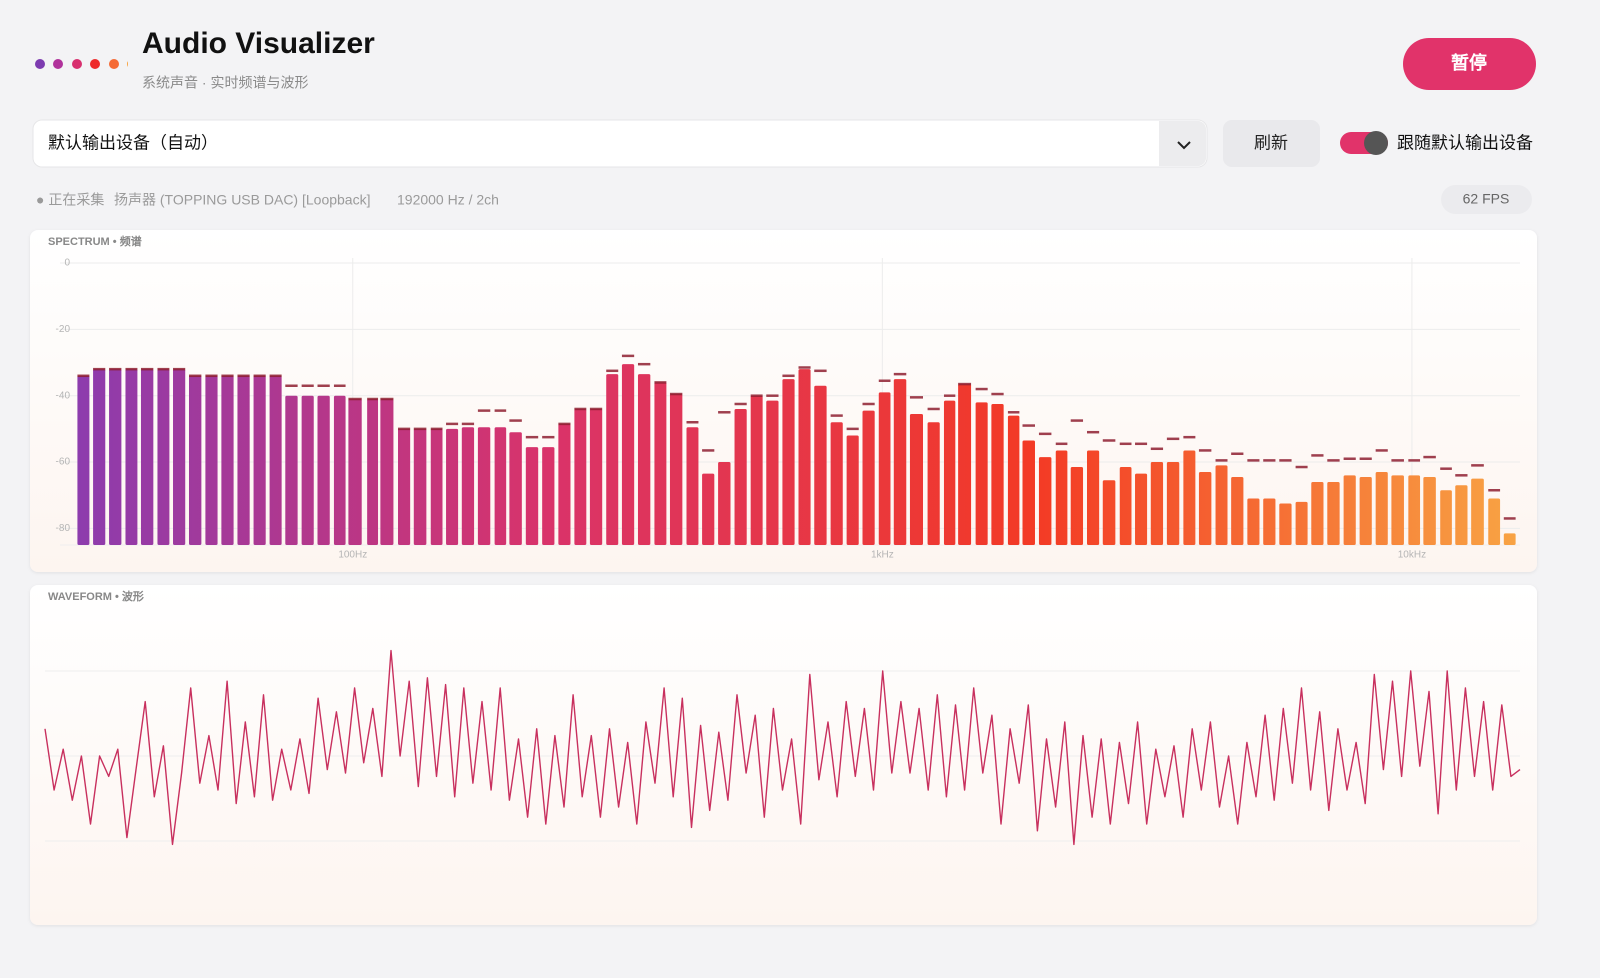  What do you see at coordinates (96, 596) in the screenshot?
I see `waveform-title: WAVEFORM • 波形` at bounding box center [96, 596].